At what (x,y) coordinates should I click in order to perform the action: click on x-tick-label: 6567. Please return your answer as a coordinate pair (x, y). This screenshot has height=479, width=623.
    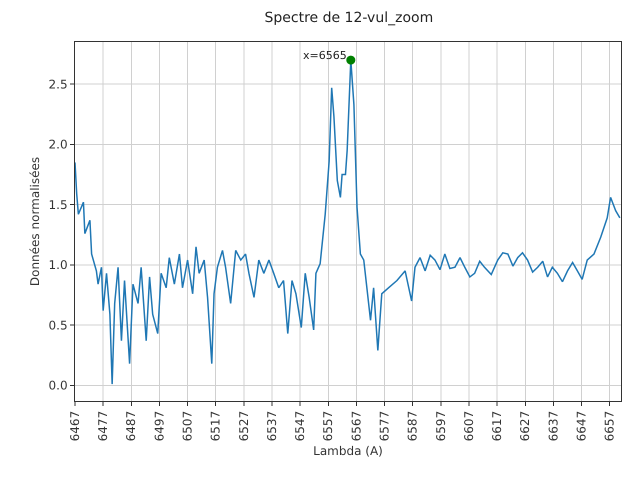
    Looking at the image, I should click on (356, 426).